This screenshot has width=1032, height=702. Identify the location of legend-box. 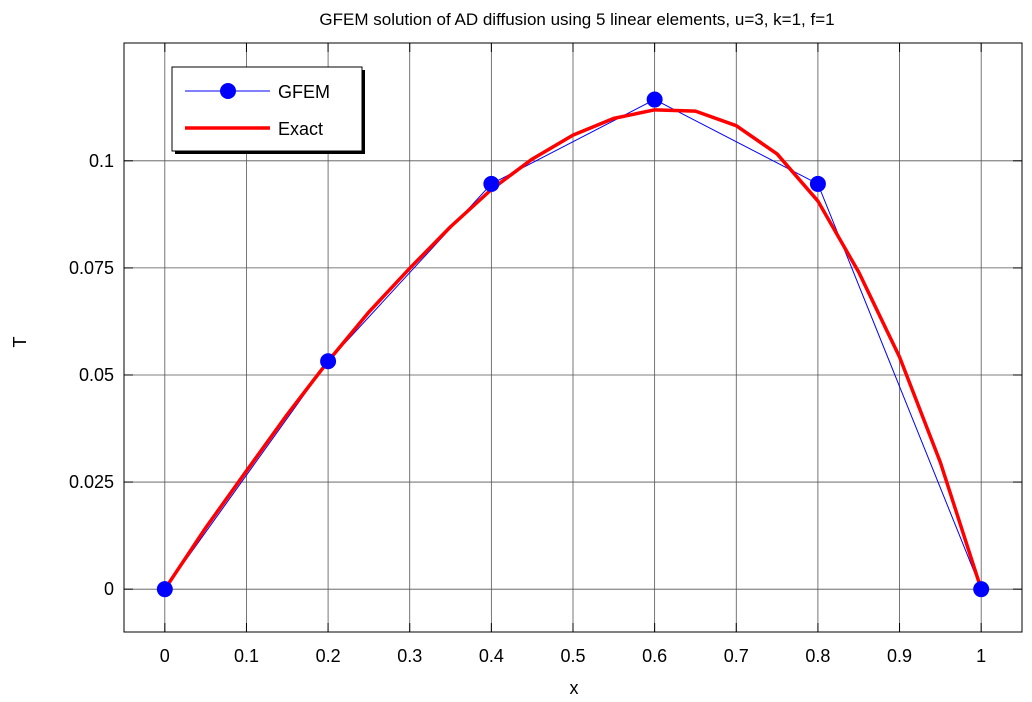
(267, 109).